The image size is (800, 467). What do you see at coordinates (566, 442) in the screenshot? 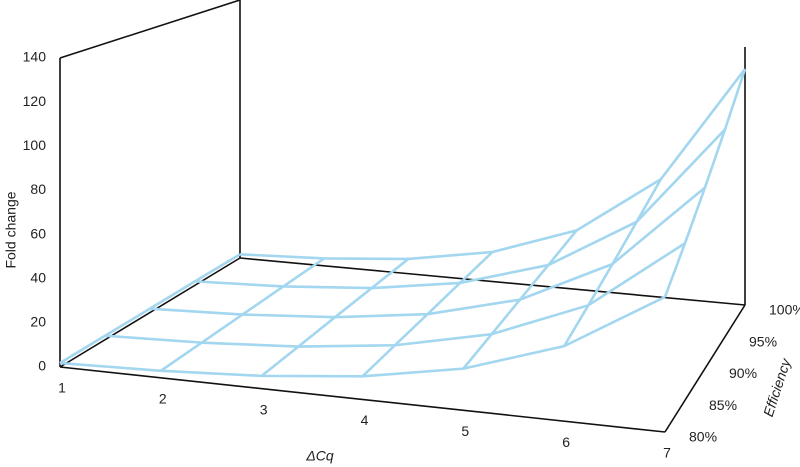
I see `x-tick-label: 6` at bounding box center [566, 442].